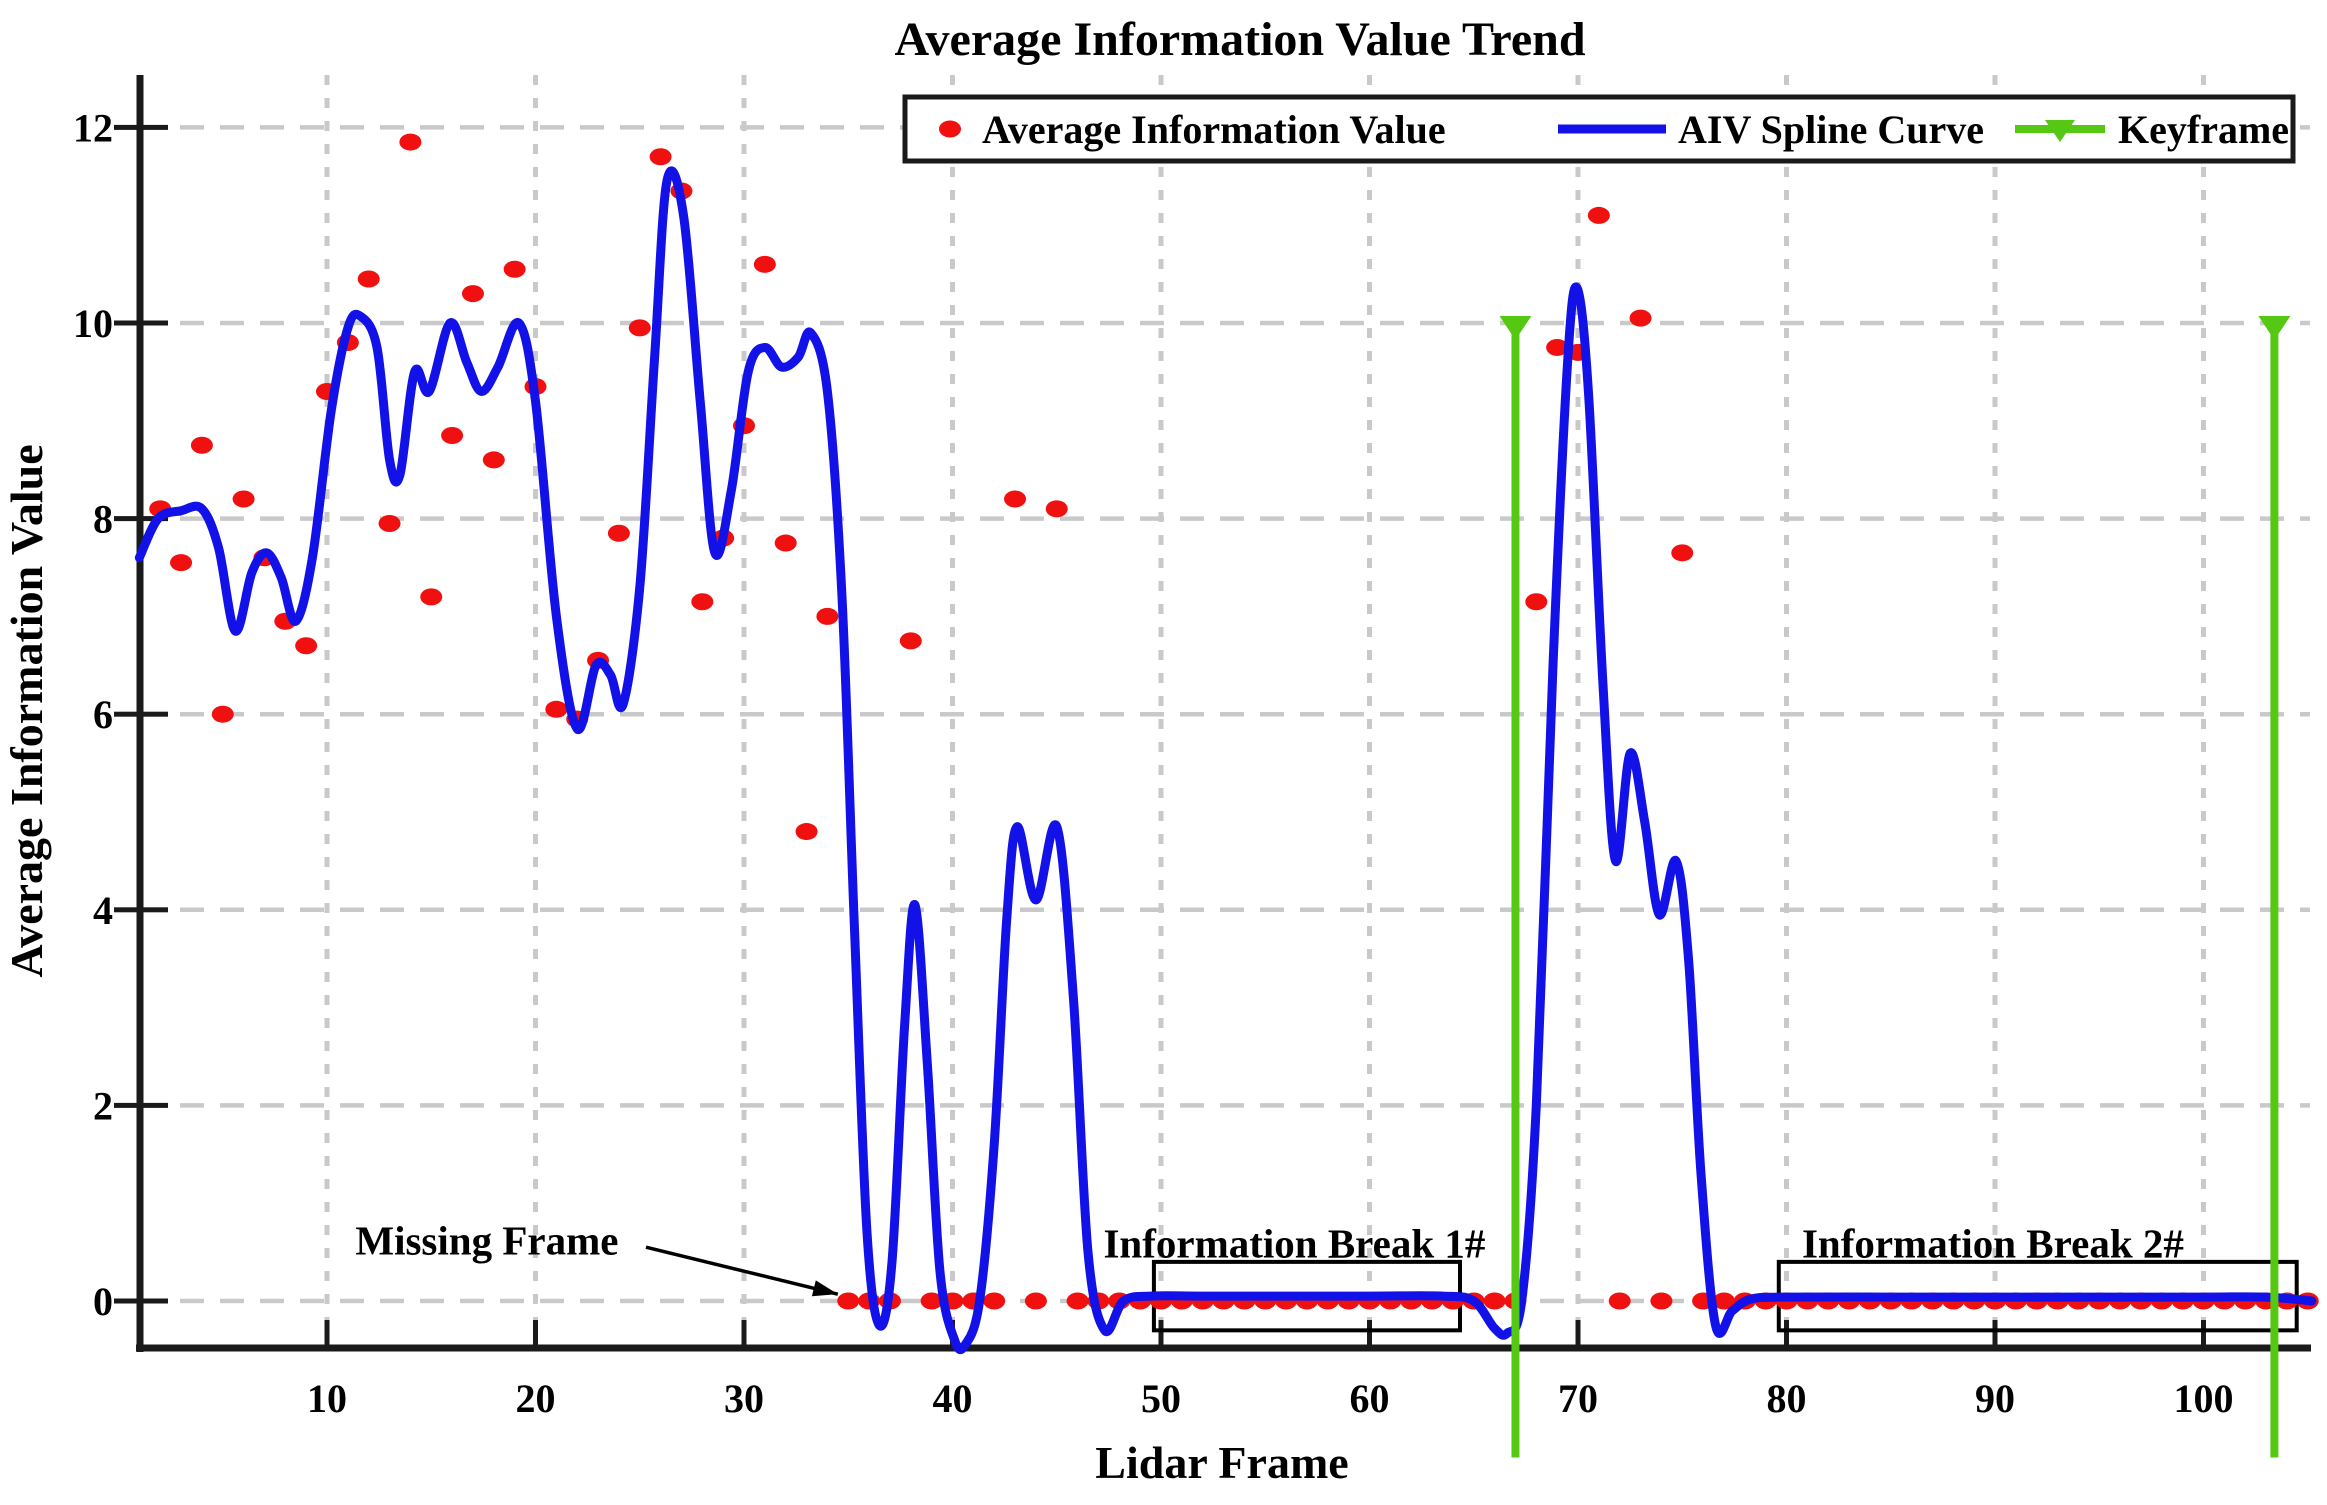 The height and width of the screenshot is (1505, 2327). Describe the element at coordinates (1993, 1243) in the screenshot. I see `annotation-text-2: Information Break 2#` at that location.